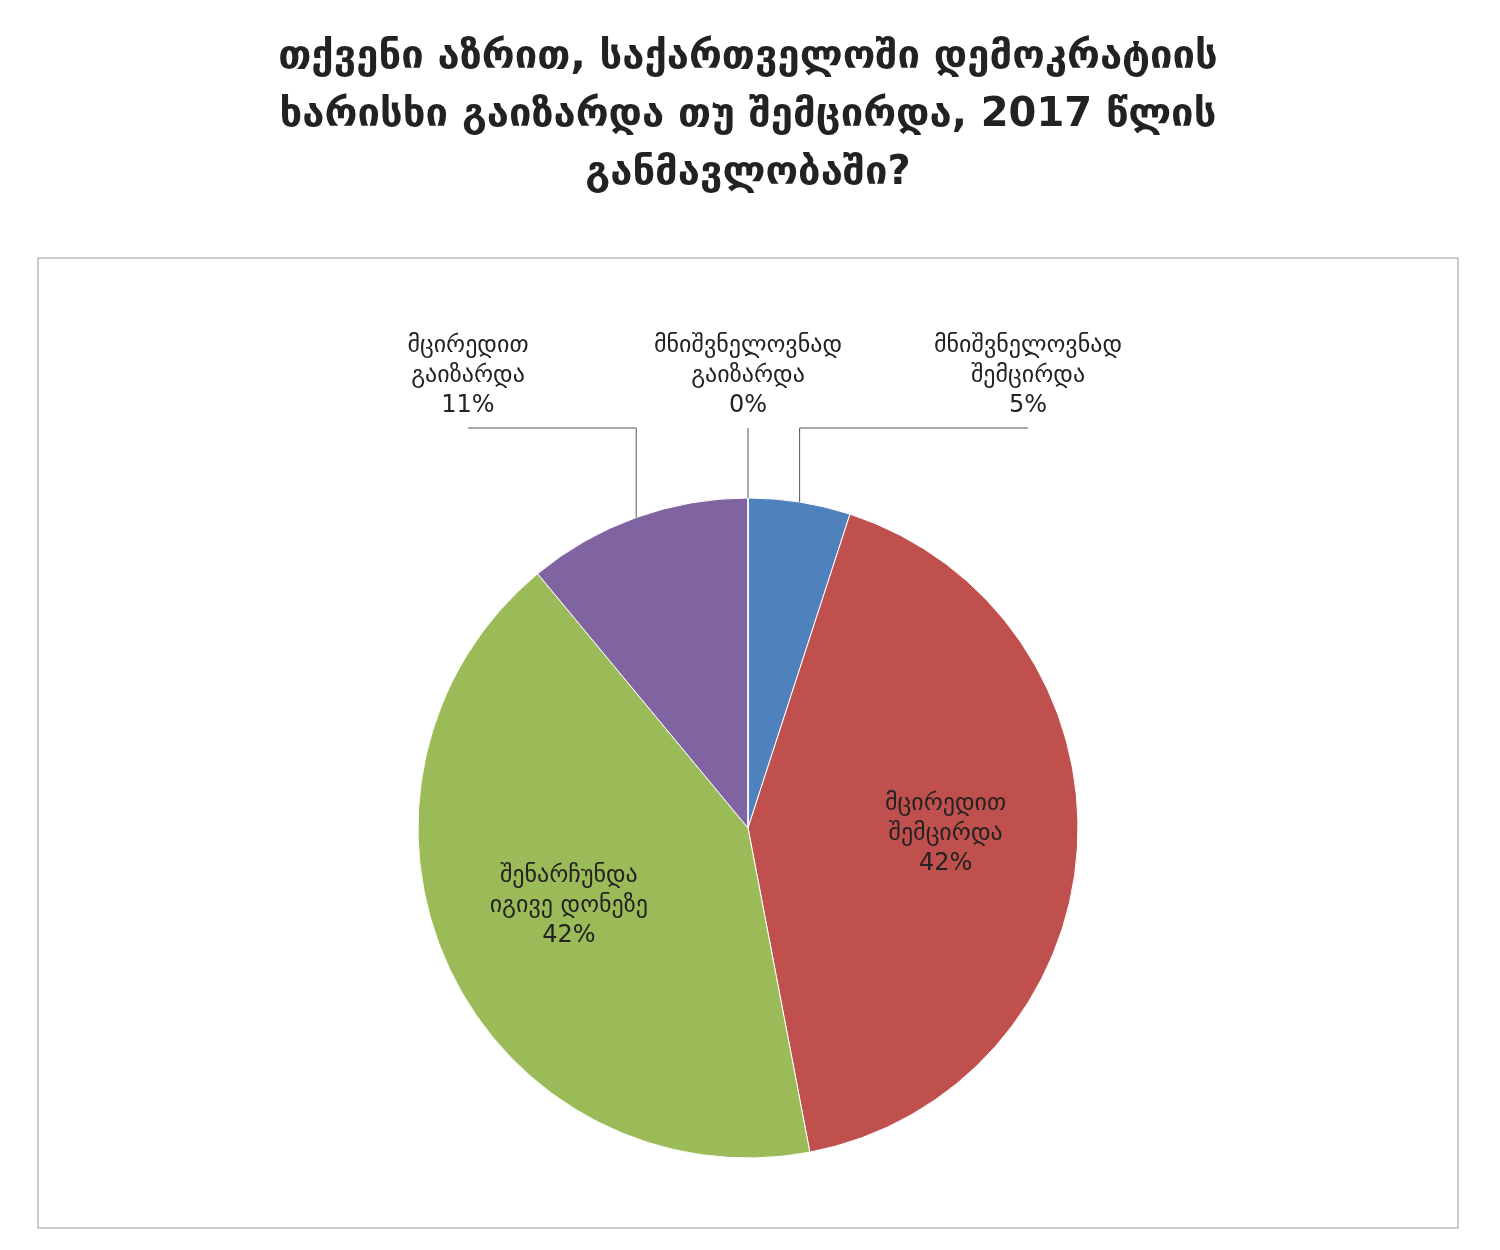  What do you see at coordinates (945, 817) in the screenshot?
I see `slice-label: მცირედით შემცირდა` at bounding box center [945, 817].